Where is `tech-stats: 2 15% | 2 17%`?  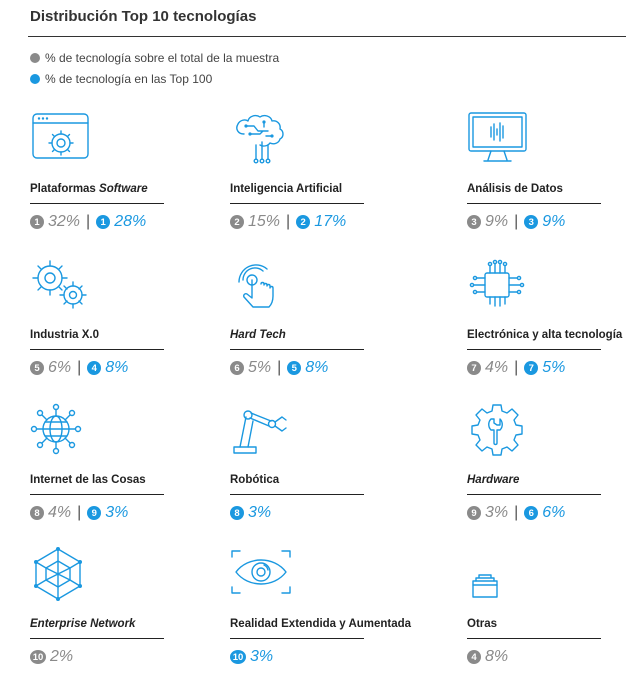 tech-stats: 2 15% | 2 17% is located at coordinates (288, 222).